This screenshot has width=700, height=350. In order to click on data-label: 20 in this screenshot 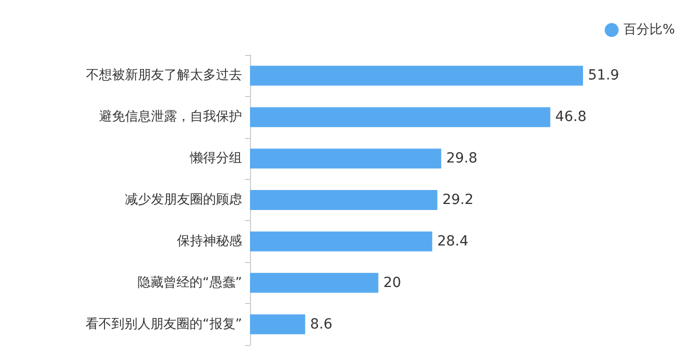, I will do `click(392, 282)`.